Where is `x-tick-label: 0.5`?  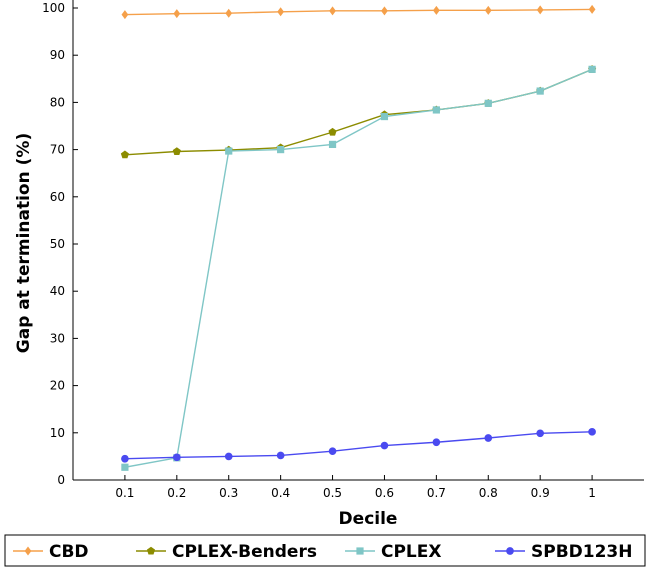
x-tick-label: 0.5 is located at coordinates (332, 493).